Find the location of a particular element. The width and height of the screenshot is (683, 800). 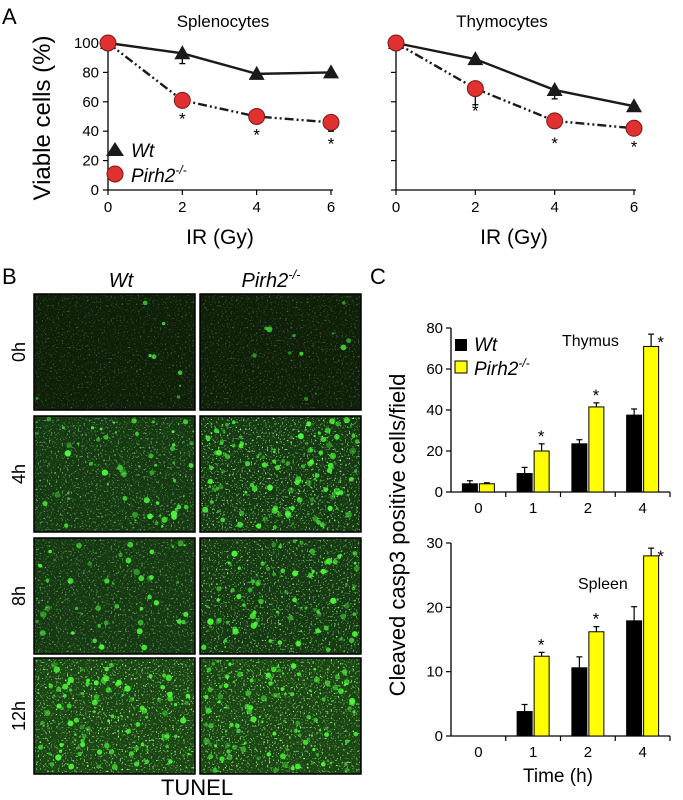

chart-thymus: Thymus 0 20 40 60 80 0 1 2 4 * * * is located at coordinates (548, 418).